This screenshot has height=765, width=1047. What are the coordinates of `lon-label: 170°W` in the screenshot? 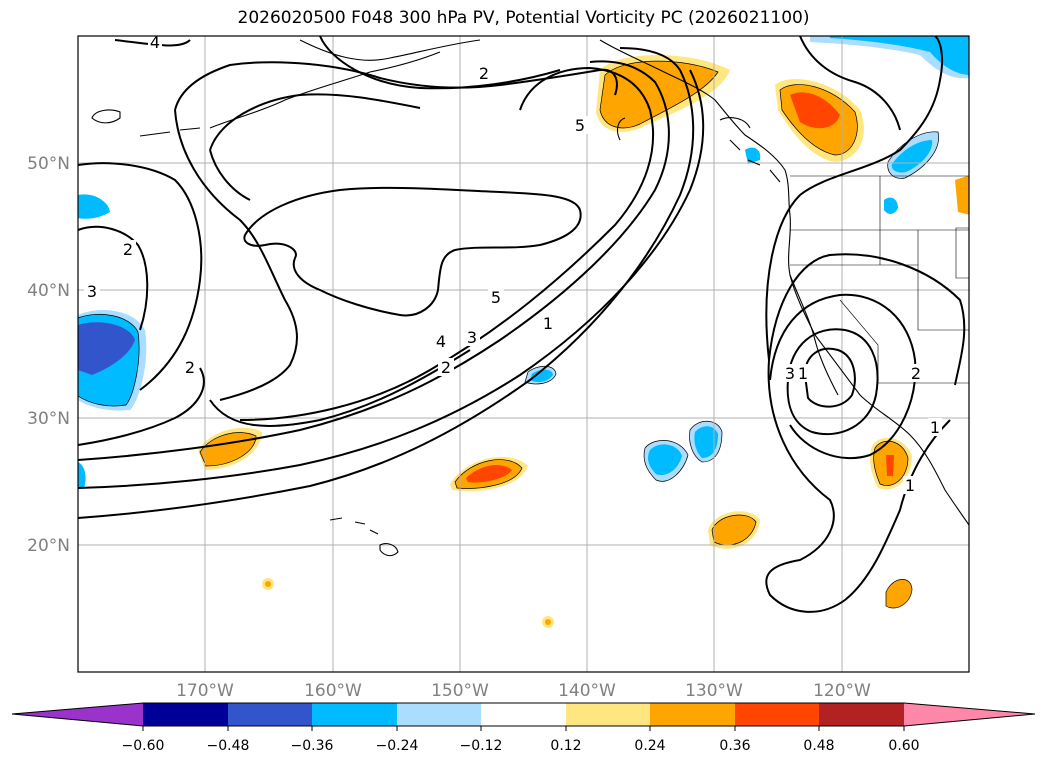 It's located at (205, 691).